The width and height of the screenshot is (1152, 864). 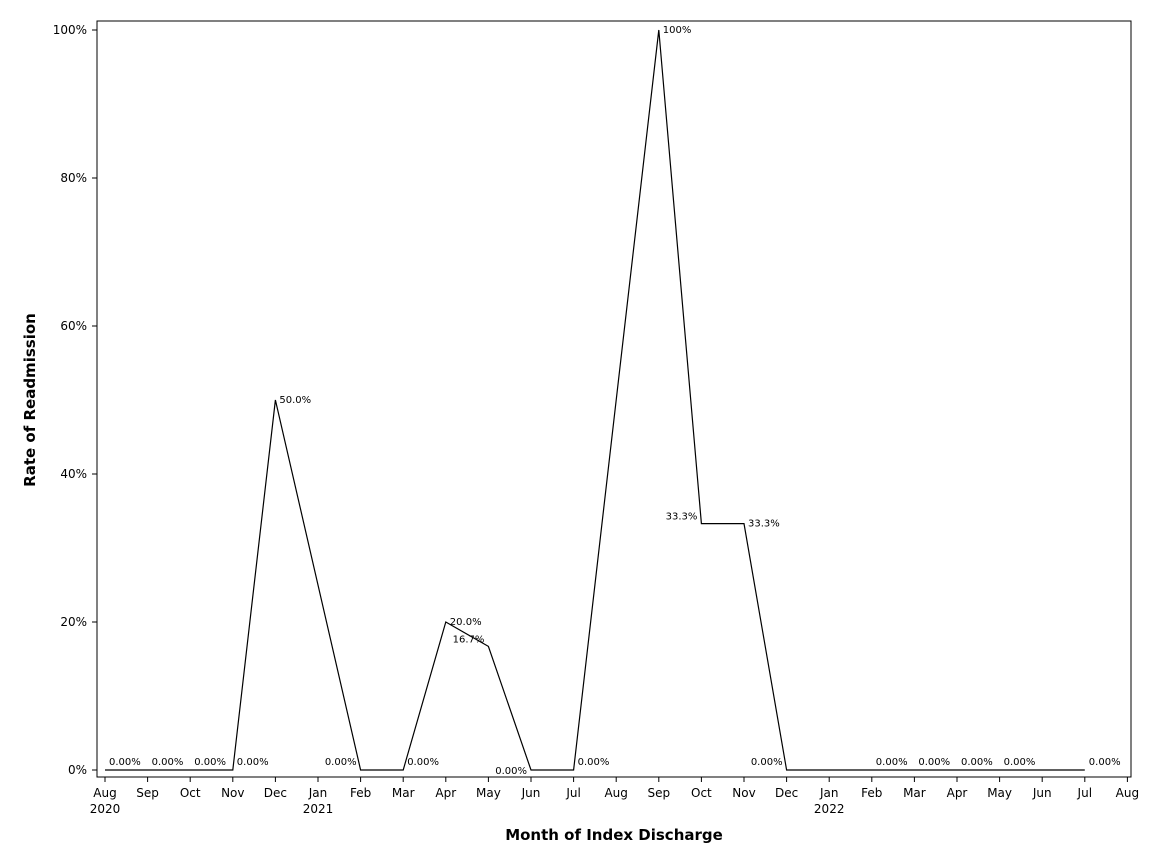 I want to click on y-tick-label: 80%, so click(x=73, y=178).